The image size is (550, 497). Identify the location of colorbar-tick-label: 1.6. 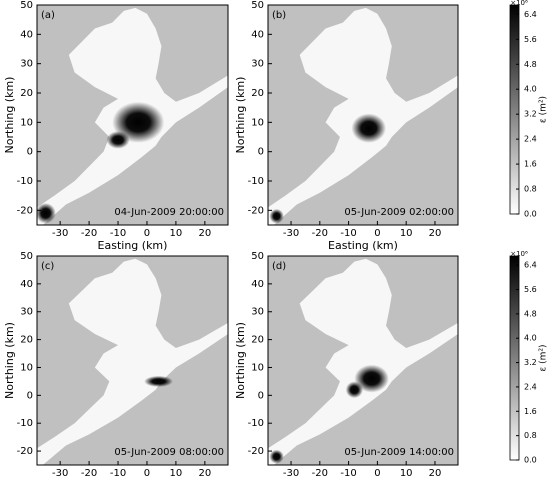
(530, 411).